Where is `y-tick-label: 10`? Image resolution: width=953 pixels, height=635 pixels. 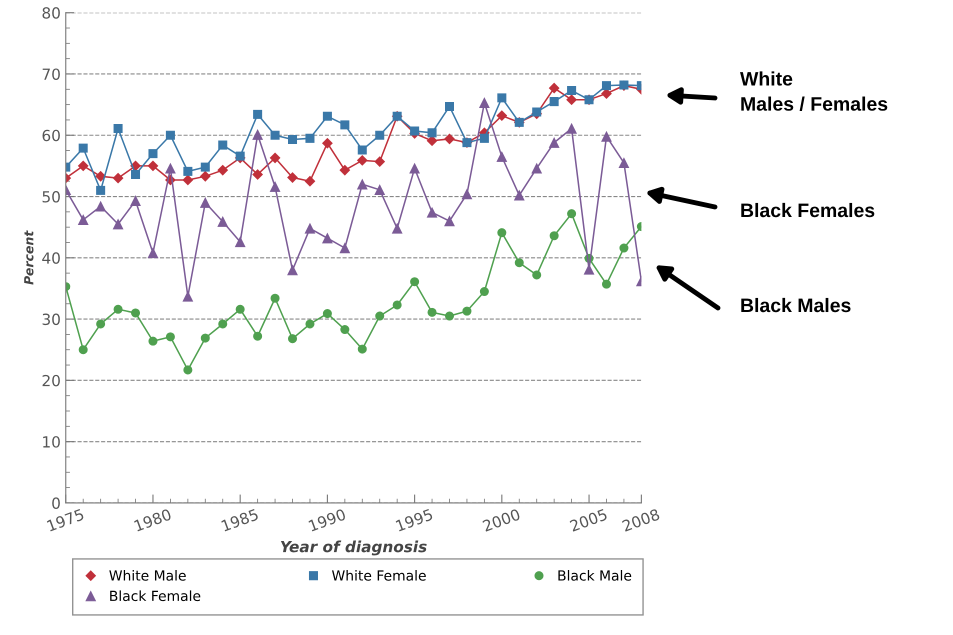
y-tick-label: 10 is located at coordinates (51, 442).